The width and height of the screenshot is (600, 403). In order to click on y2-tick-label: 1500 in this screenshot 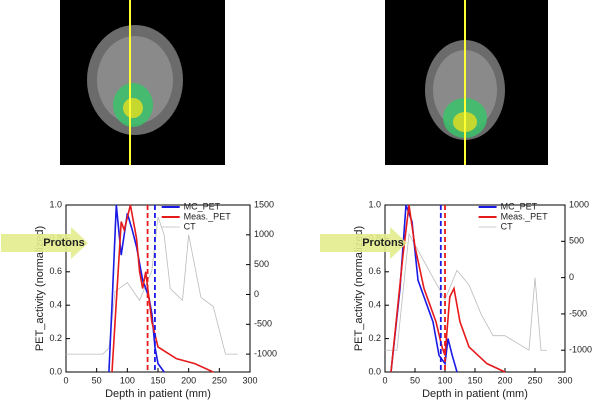, I will do `click(264, 204)`.